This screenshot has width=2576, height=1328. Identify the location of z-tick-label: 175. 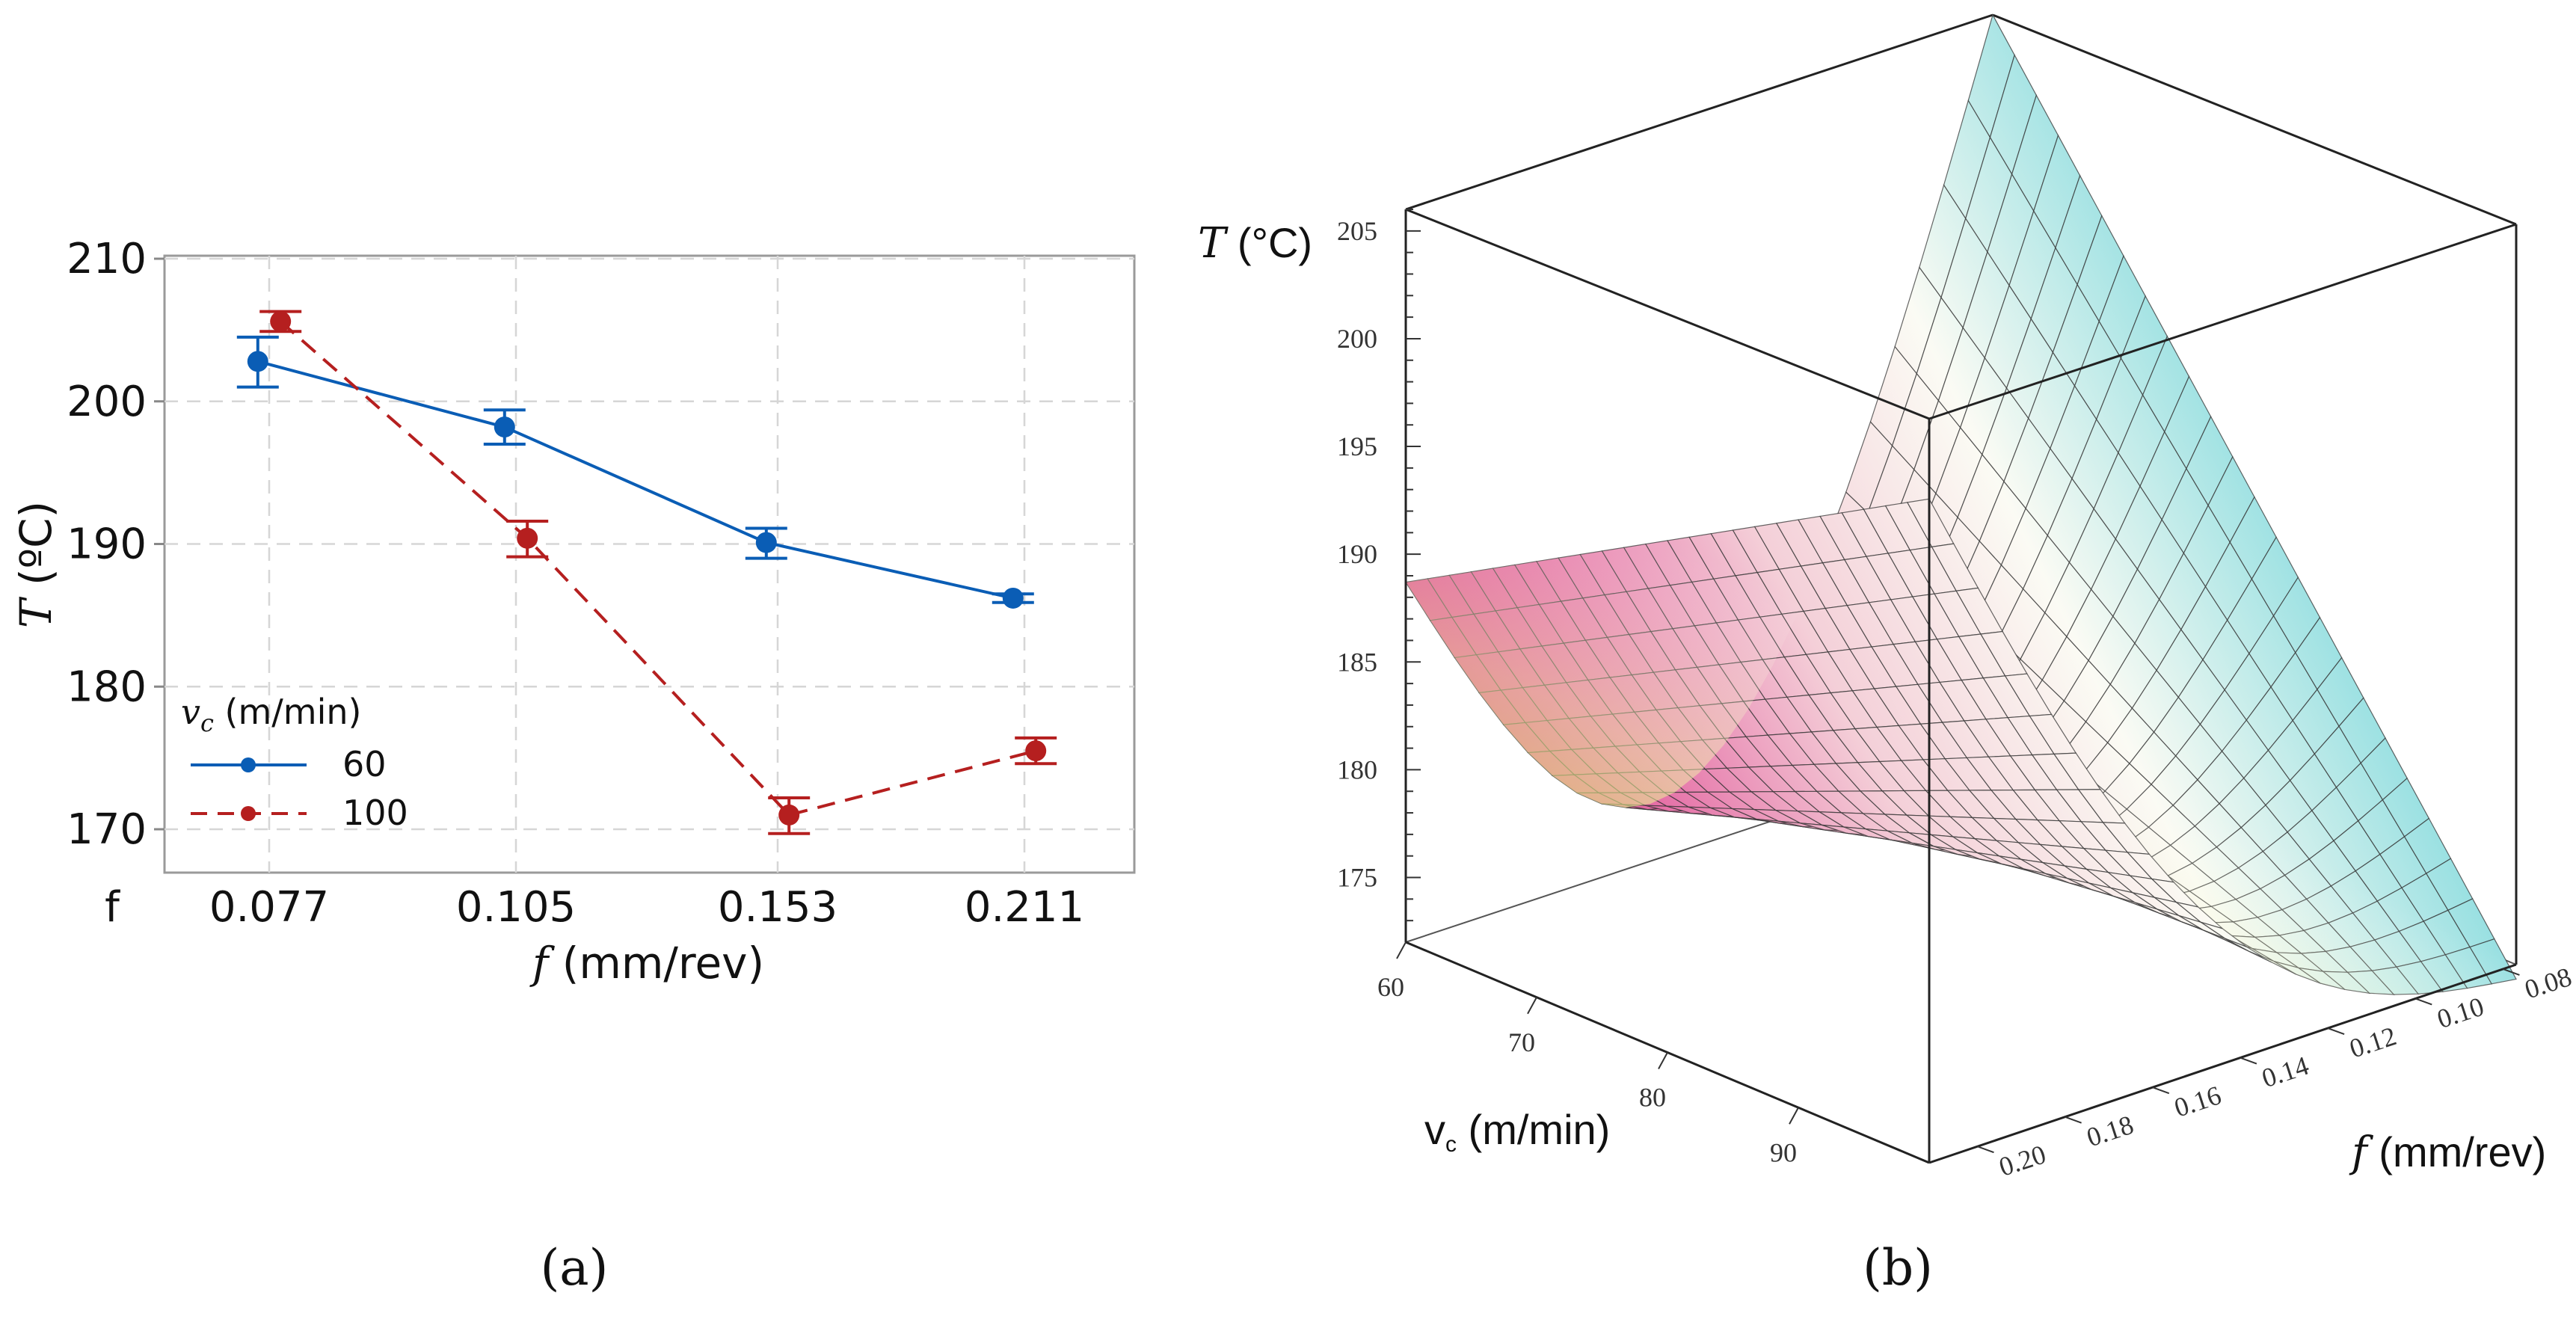
(1357, 878).